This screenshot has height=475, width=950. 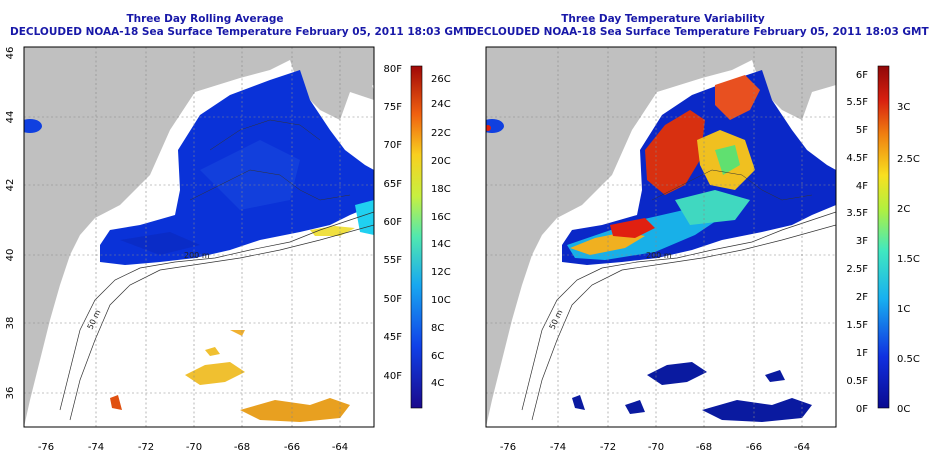 I want to click on colorbar-var, so click(x=883, y=237).